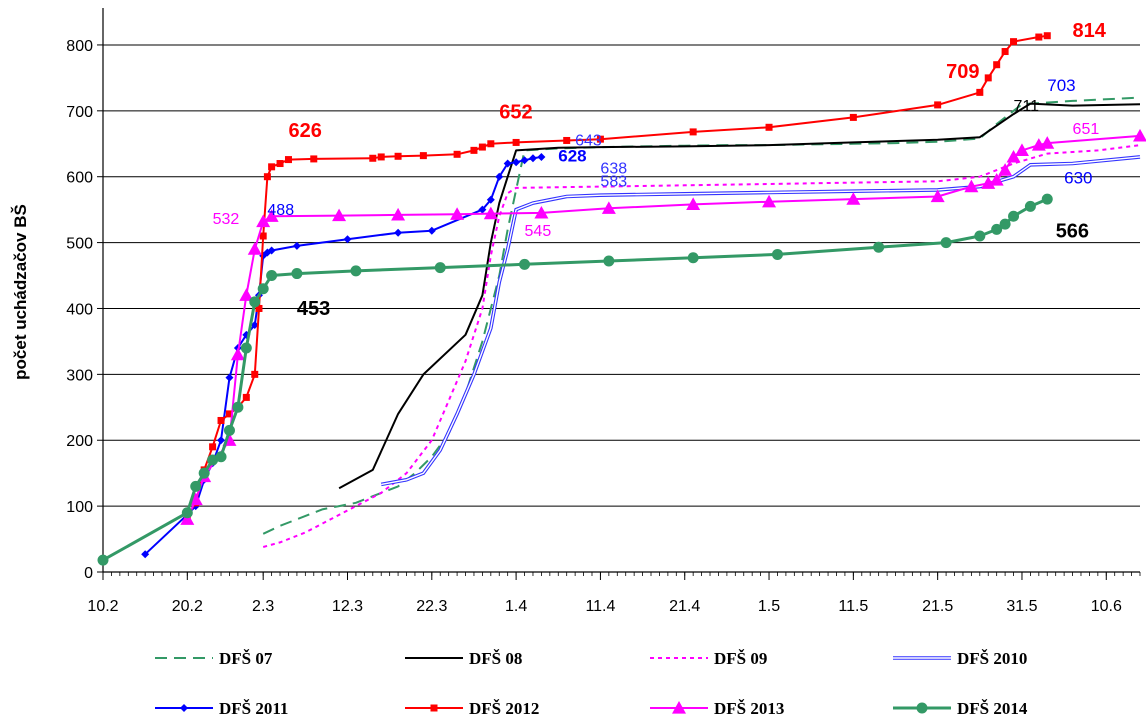 The width and height of the screenshot is (1146, 724). What do you see at coordinates (79, 507) in the screenshot?
I see `y-tick-label: 100` at bounding box center [79, 507].